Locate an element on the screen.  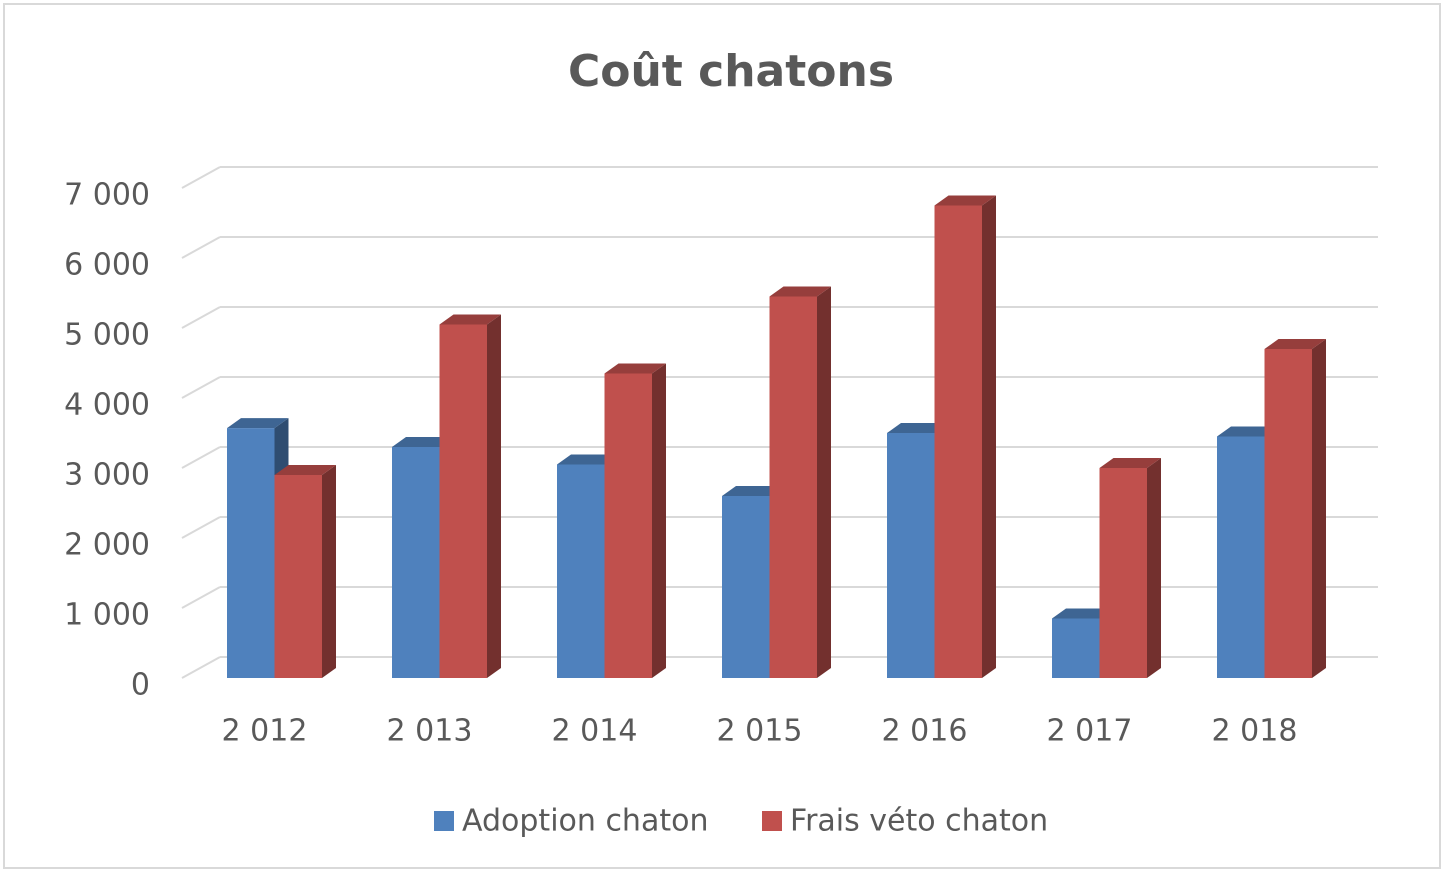
x-tick-label: 2 014 is located at coordinates (595, 731).